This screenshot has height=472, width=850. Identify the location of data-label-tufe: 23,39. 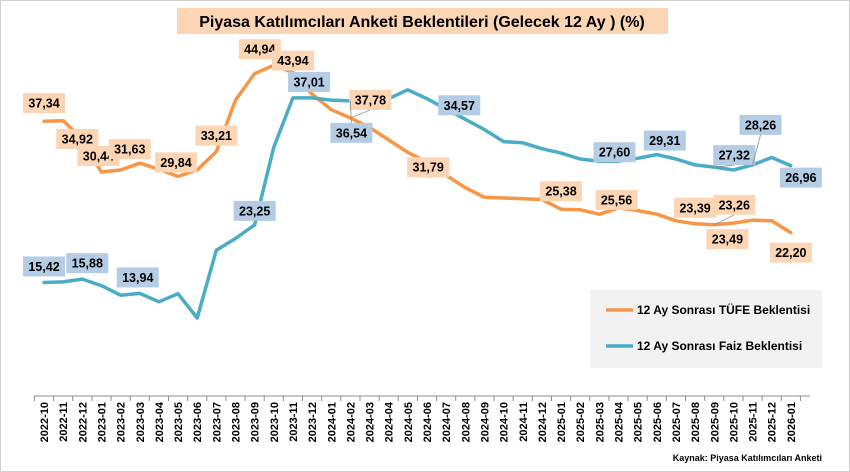
(695, 207).